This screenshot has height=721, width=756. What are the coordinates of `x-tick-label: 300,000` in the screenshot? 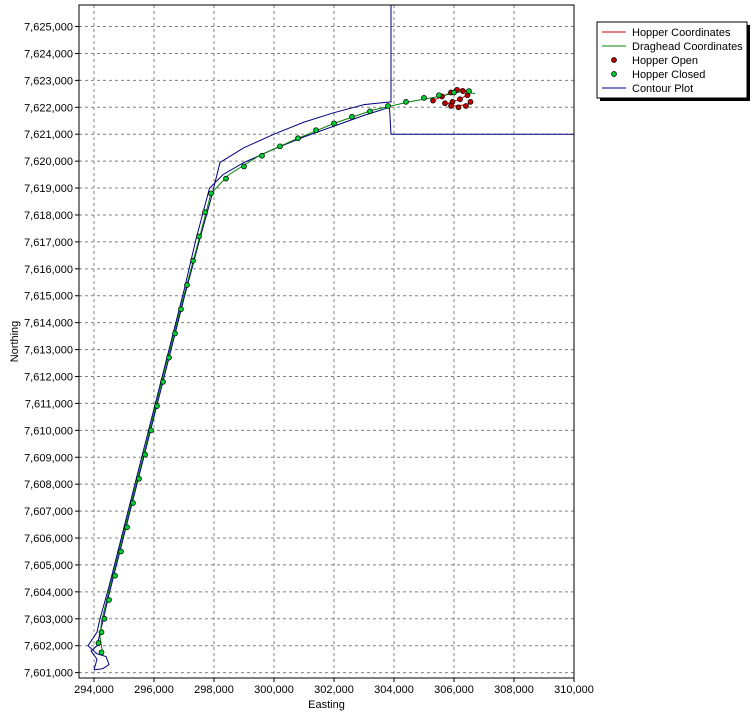 It's located at (274, 690).